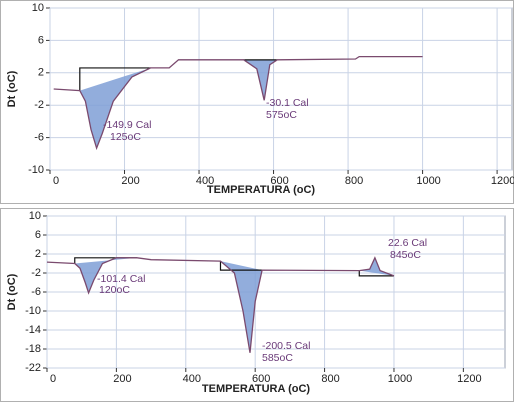 The image size is (514, 402). Describe the element at coordinates (121, 279) in the screenshot. I see `peak-annotation: -101.4 Cal` at that location.